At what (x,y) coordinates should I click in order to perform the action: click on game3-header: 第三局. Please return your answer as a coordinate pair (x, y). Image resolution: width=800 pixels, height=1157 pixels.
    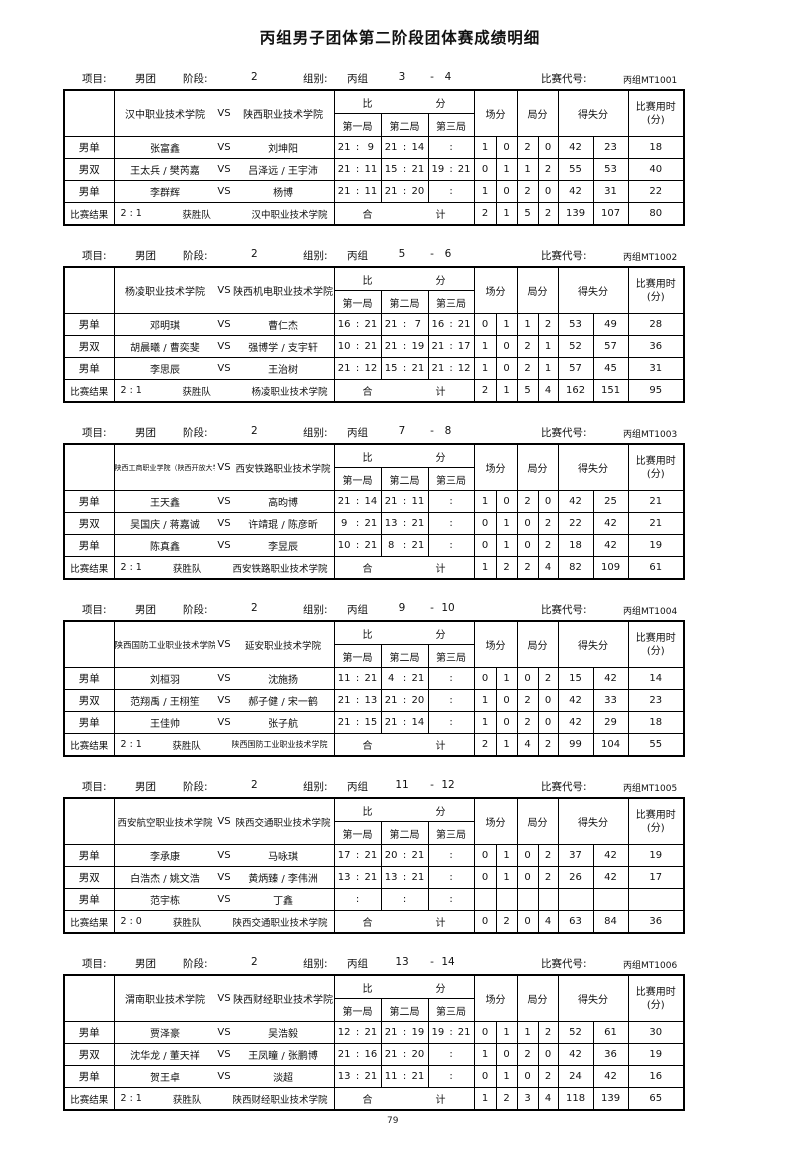
    Looking at the image, I should click on (451, 1010).